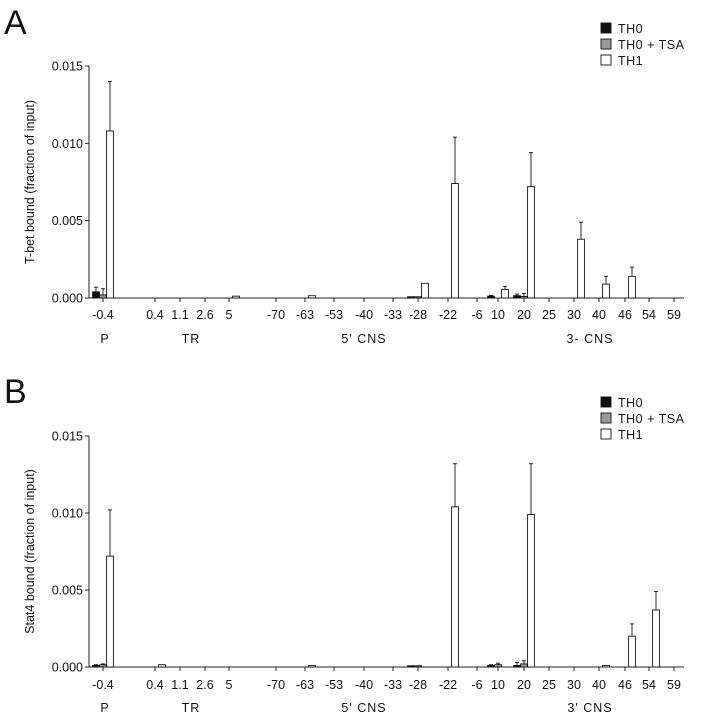  I want to click on panel-letter: A, so click(15, 23).